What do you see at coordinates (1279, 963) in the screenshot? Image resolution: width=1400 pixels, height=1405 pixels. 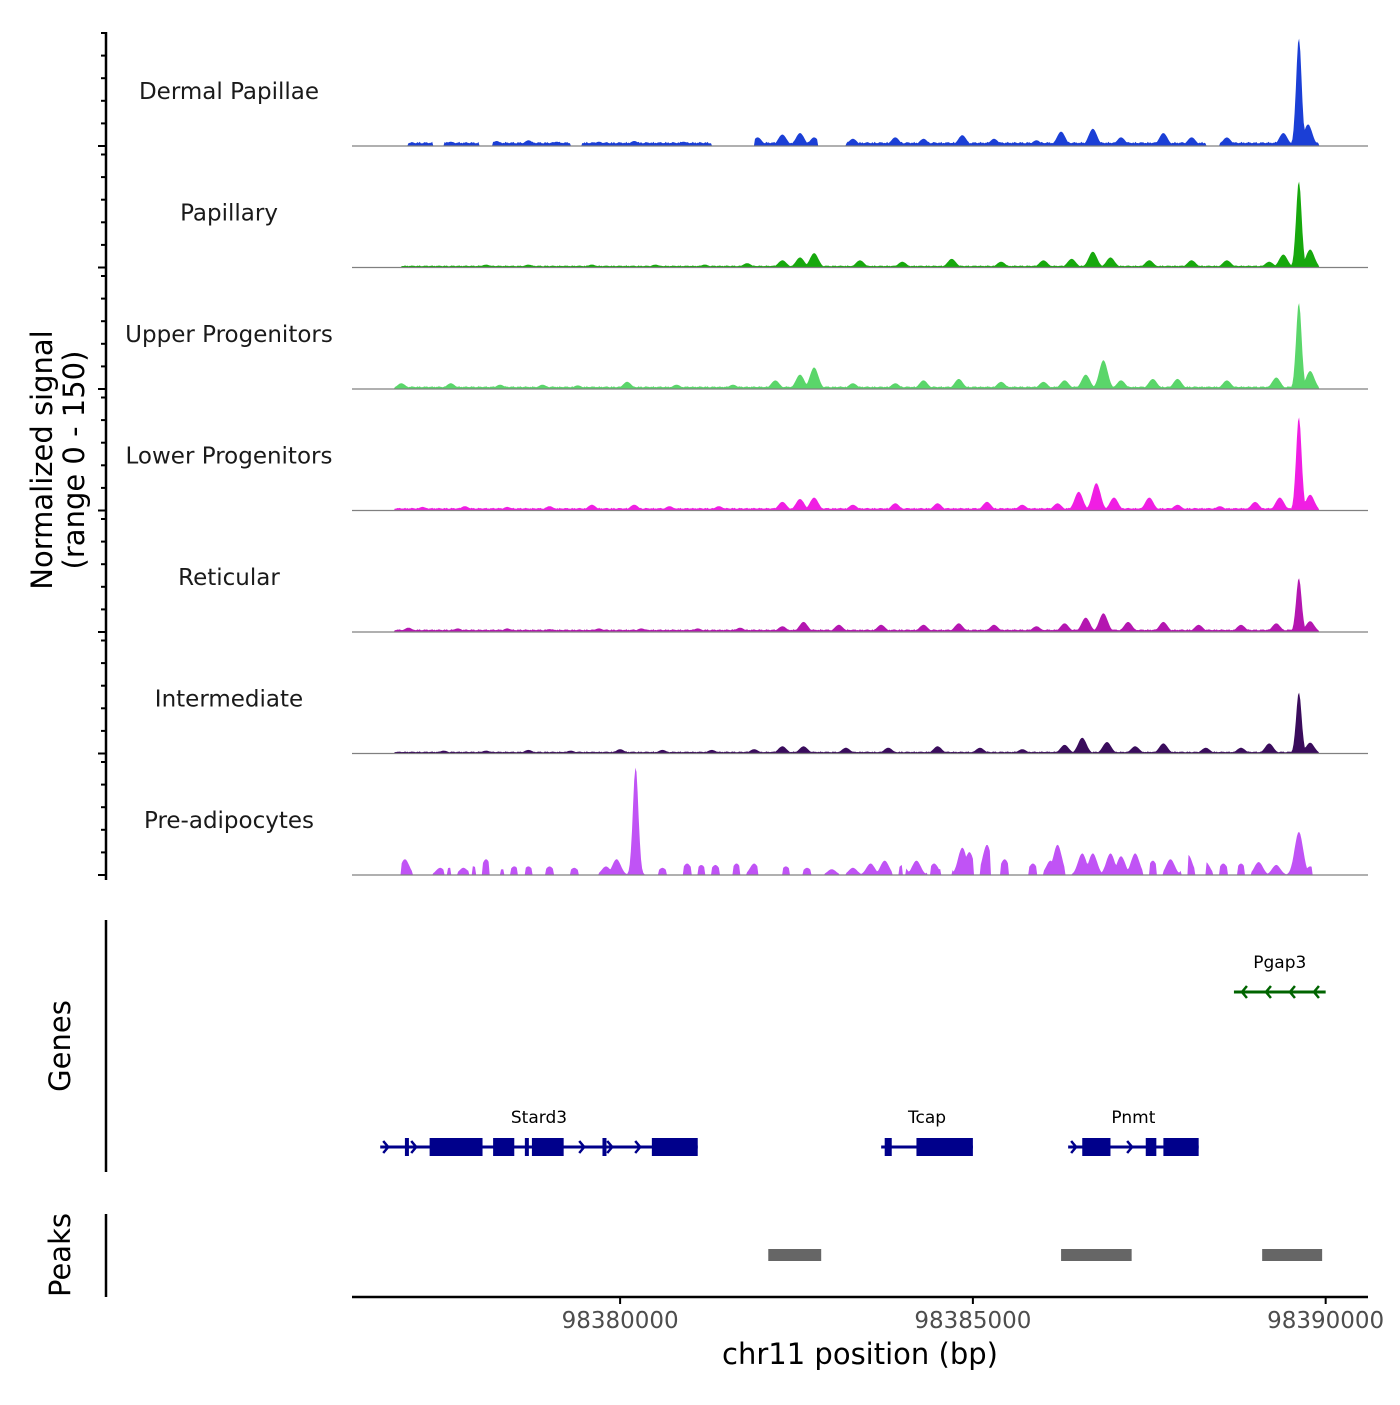 I see `gene-label: Pgap3` at bounding box center [1279, 963].